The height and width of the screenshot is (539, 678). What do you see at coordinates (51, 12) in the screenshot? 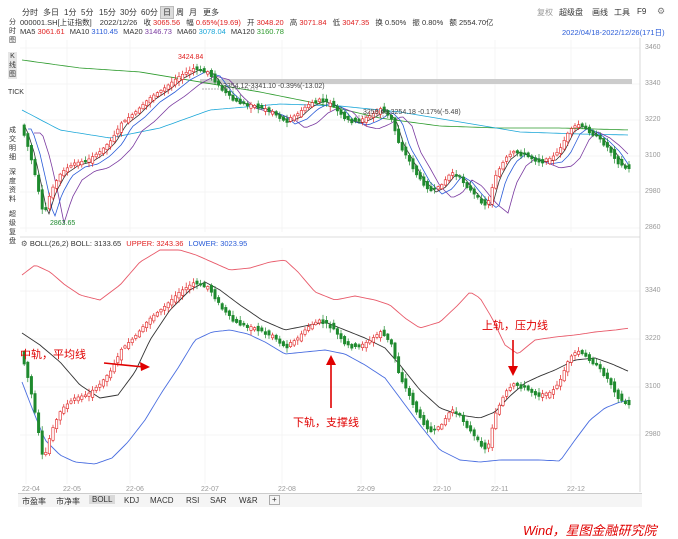
I see `period-multiday: 多日` at bounding box center [51, 12].